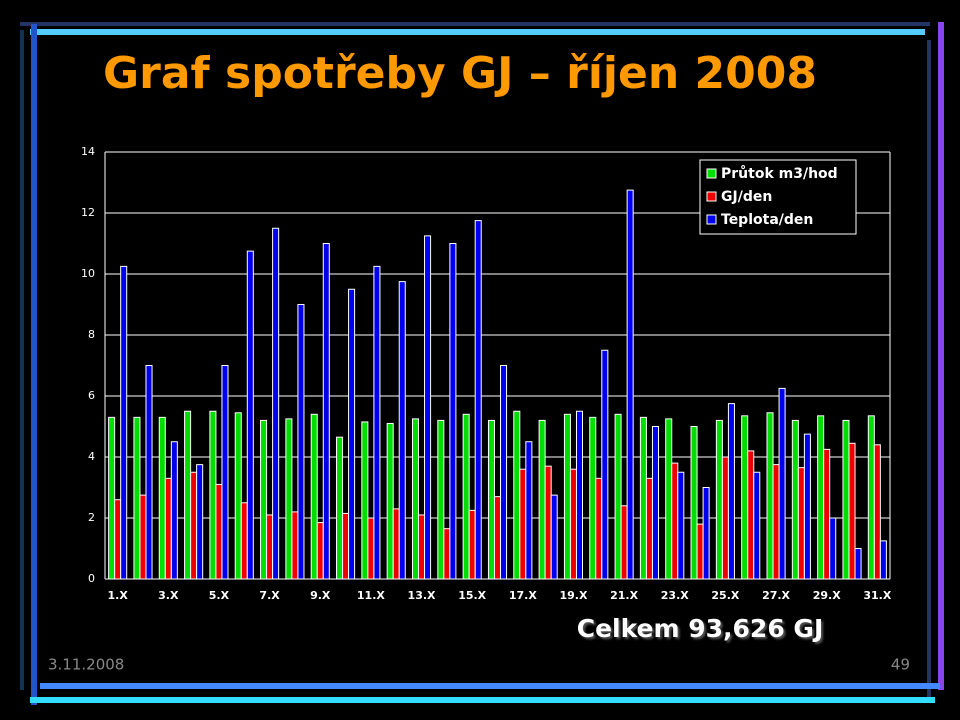 This screenshot has width=960, height=720. I want to click on y-tick-label: 14, so click(88, 151).